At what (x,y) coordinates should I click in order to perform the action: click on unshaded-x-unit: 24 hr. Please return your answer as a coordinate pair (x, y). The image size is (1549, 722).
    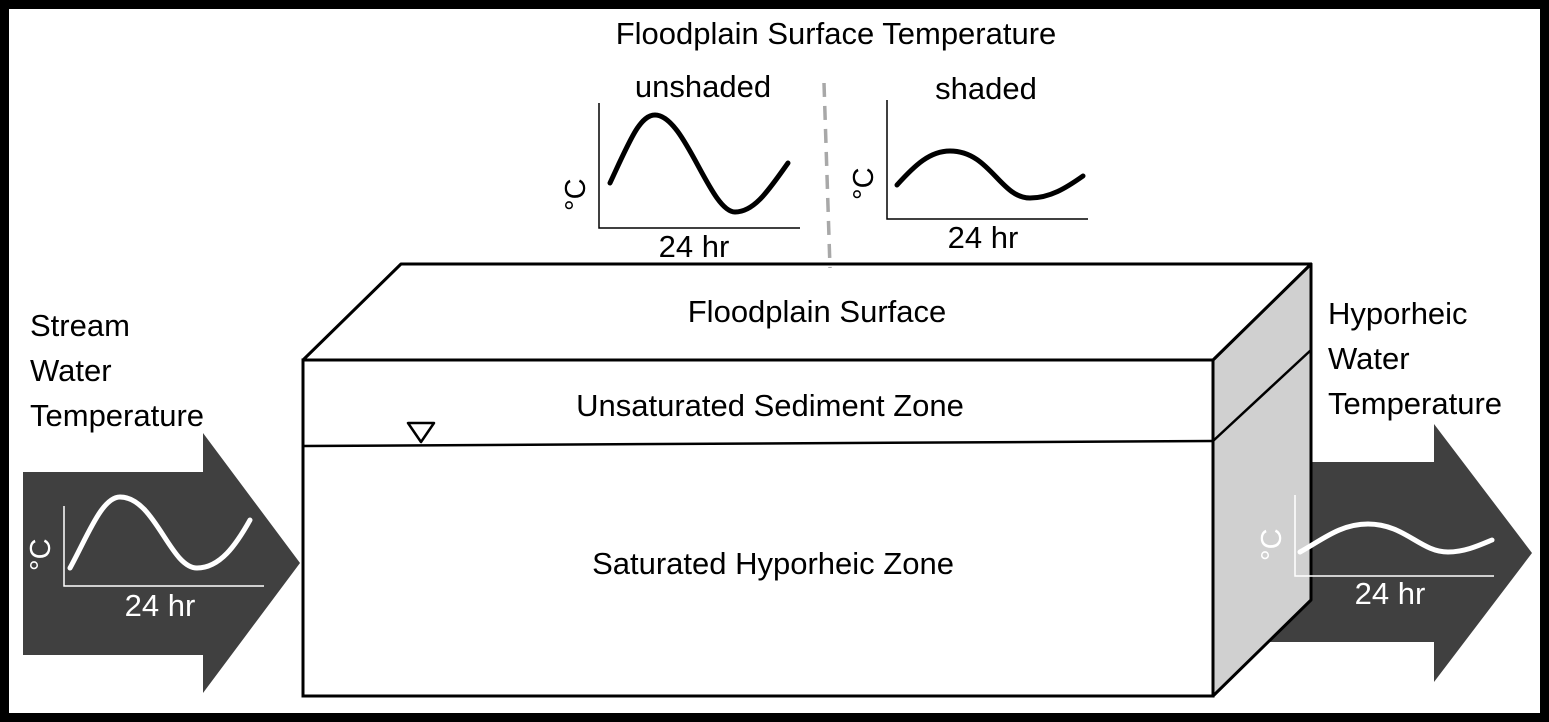
    Looking at the image, I should click on (694, 246).